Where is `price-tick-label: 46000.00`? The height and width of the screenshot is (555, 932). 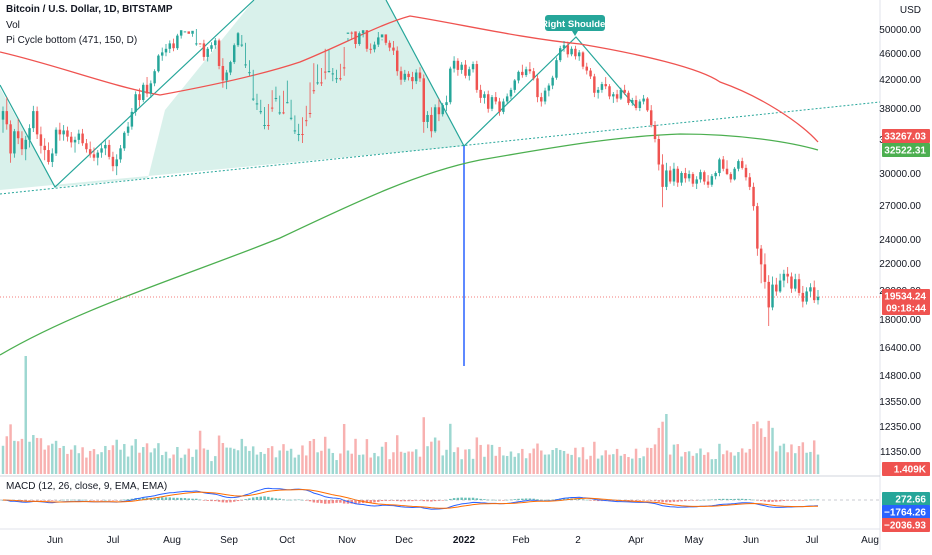
price-tick-label: 46000.00 is located at coordinates (900, 54).